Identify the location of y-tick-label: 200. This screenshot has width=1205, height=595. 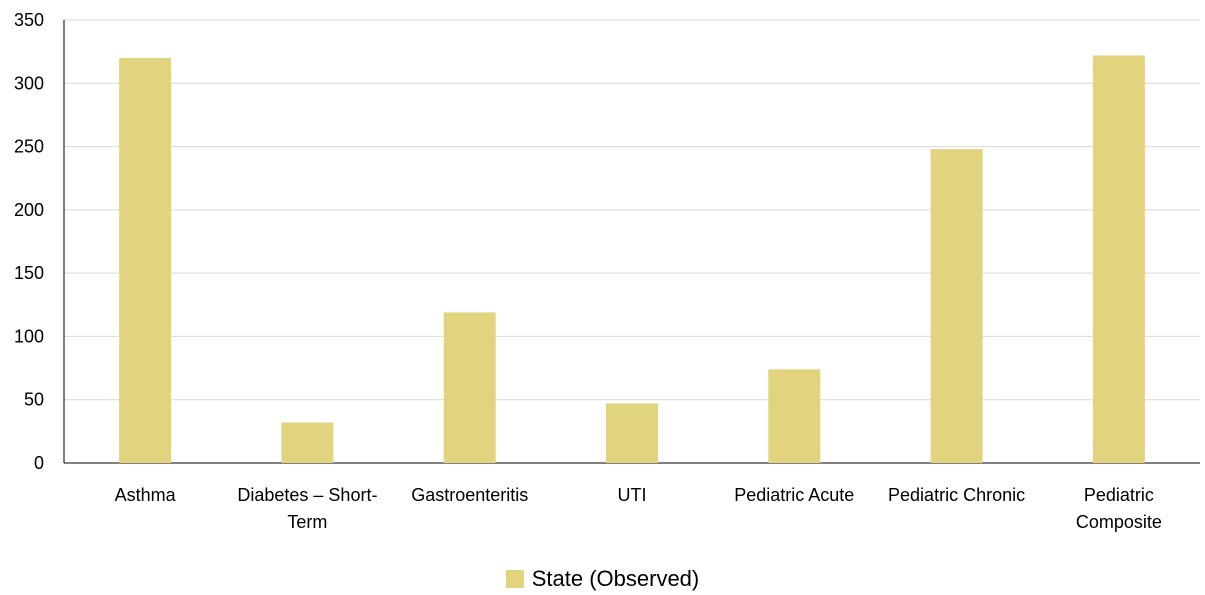
(29, 210).